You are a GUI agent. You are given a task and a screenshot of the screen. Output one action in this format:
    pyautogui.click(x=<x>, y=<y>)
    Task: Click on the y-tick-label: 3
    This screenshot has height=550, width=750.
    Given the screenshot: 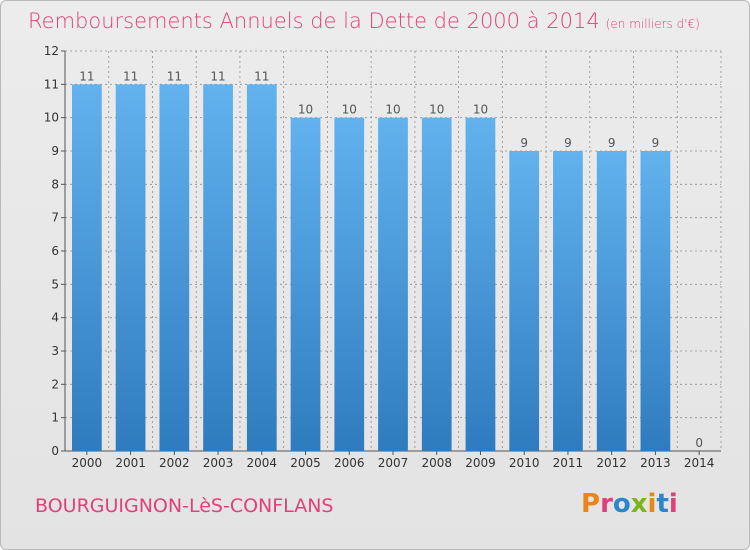 What is the action you would take?
    pyautogui.click(x=55, y=351)
    